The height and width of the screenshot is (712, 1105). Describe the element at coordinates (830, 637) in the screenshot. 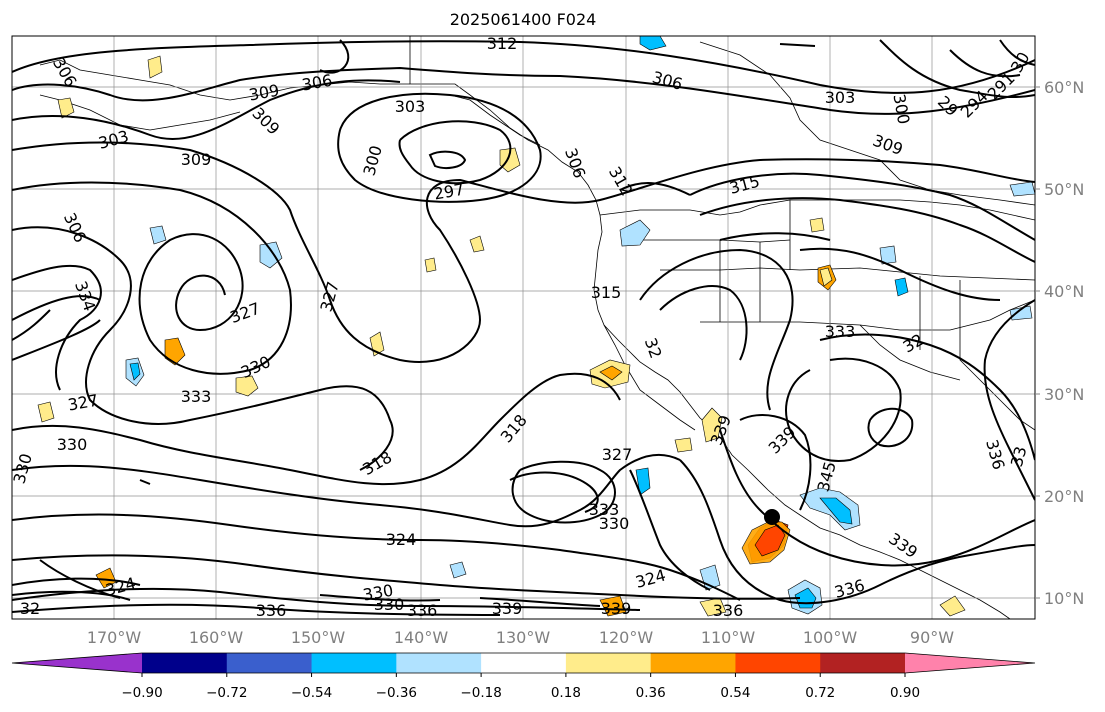

I see `longitude-label: 100°W` at that location.